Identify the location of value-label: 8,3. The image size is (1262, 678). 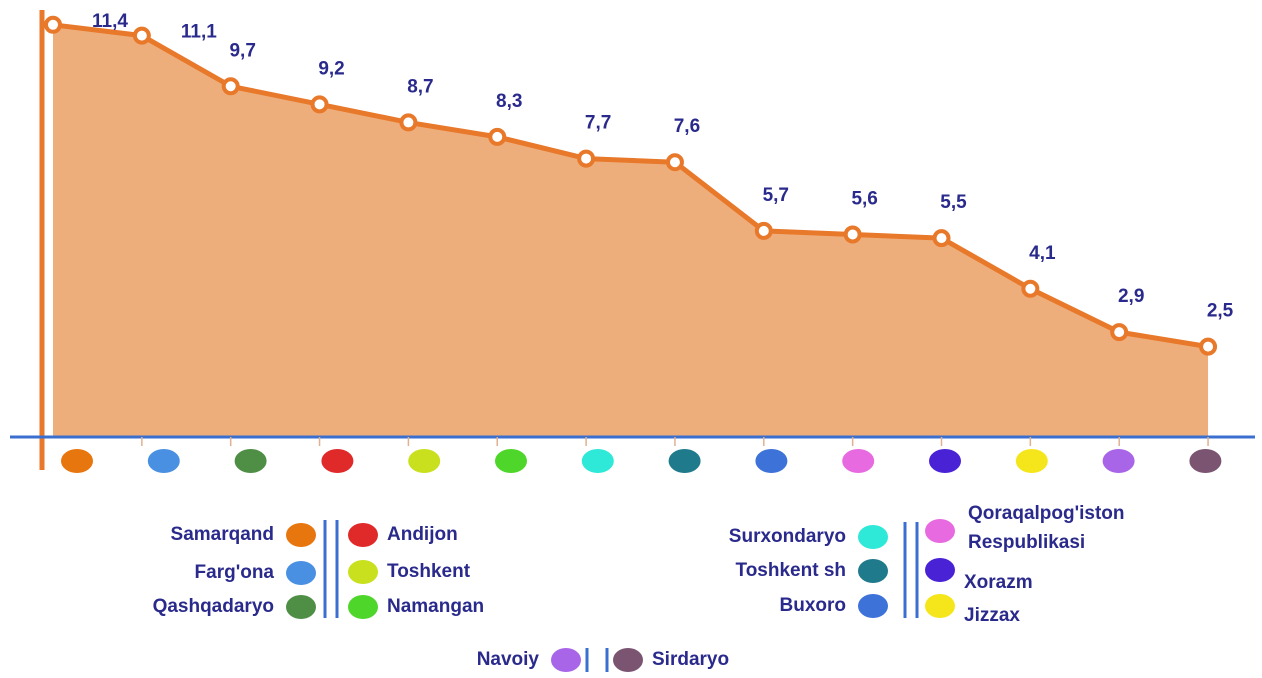
(509, 101).